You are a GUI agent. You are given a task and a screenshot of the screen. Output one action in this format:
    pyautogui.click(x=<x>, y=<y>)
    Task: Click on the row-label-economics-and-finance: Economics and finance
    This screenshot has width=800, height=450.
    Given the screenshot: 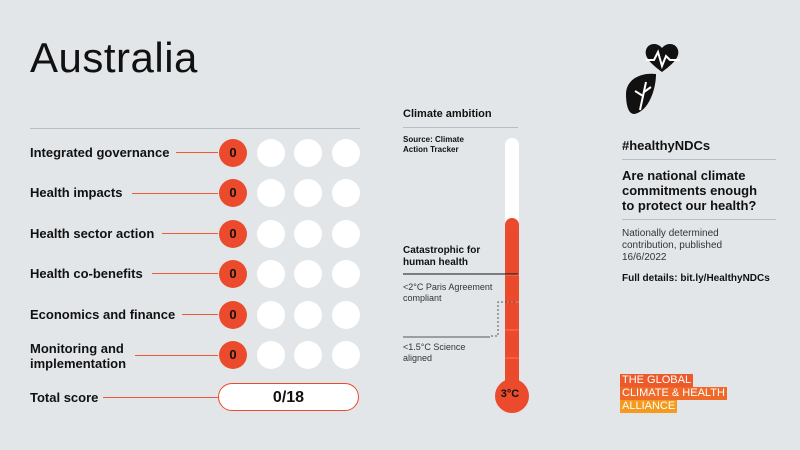 What is the action you would take?
    pyautogui.click(x=103, y=314)
    